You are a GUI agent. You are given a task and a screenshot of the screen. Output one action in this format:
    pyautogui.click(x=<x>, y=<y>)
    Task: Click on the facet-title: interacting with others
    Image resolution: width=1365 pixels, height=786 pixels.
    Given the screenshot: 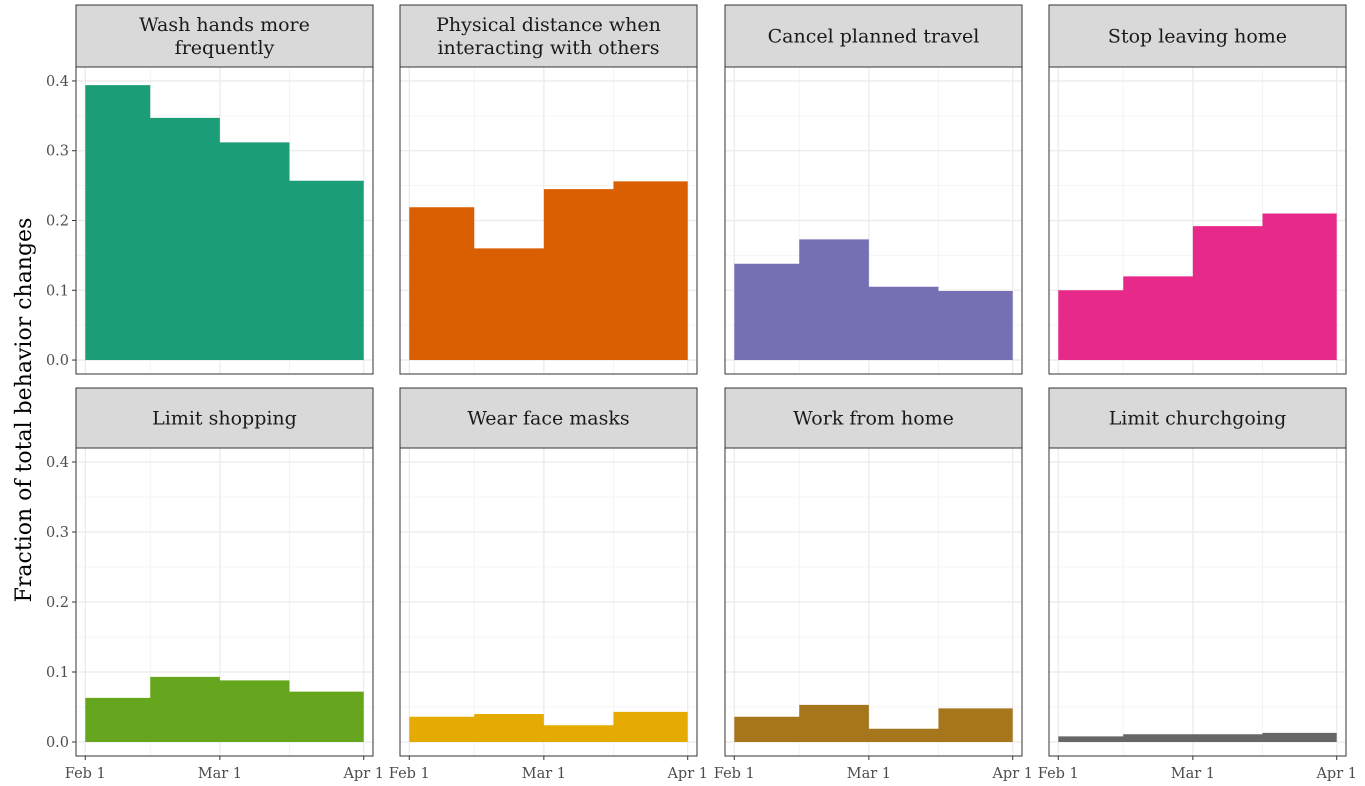 What is the action you would take?
    pyautogui.click(x=548, y=48)
    